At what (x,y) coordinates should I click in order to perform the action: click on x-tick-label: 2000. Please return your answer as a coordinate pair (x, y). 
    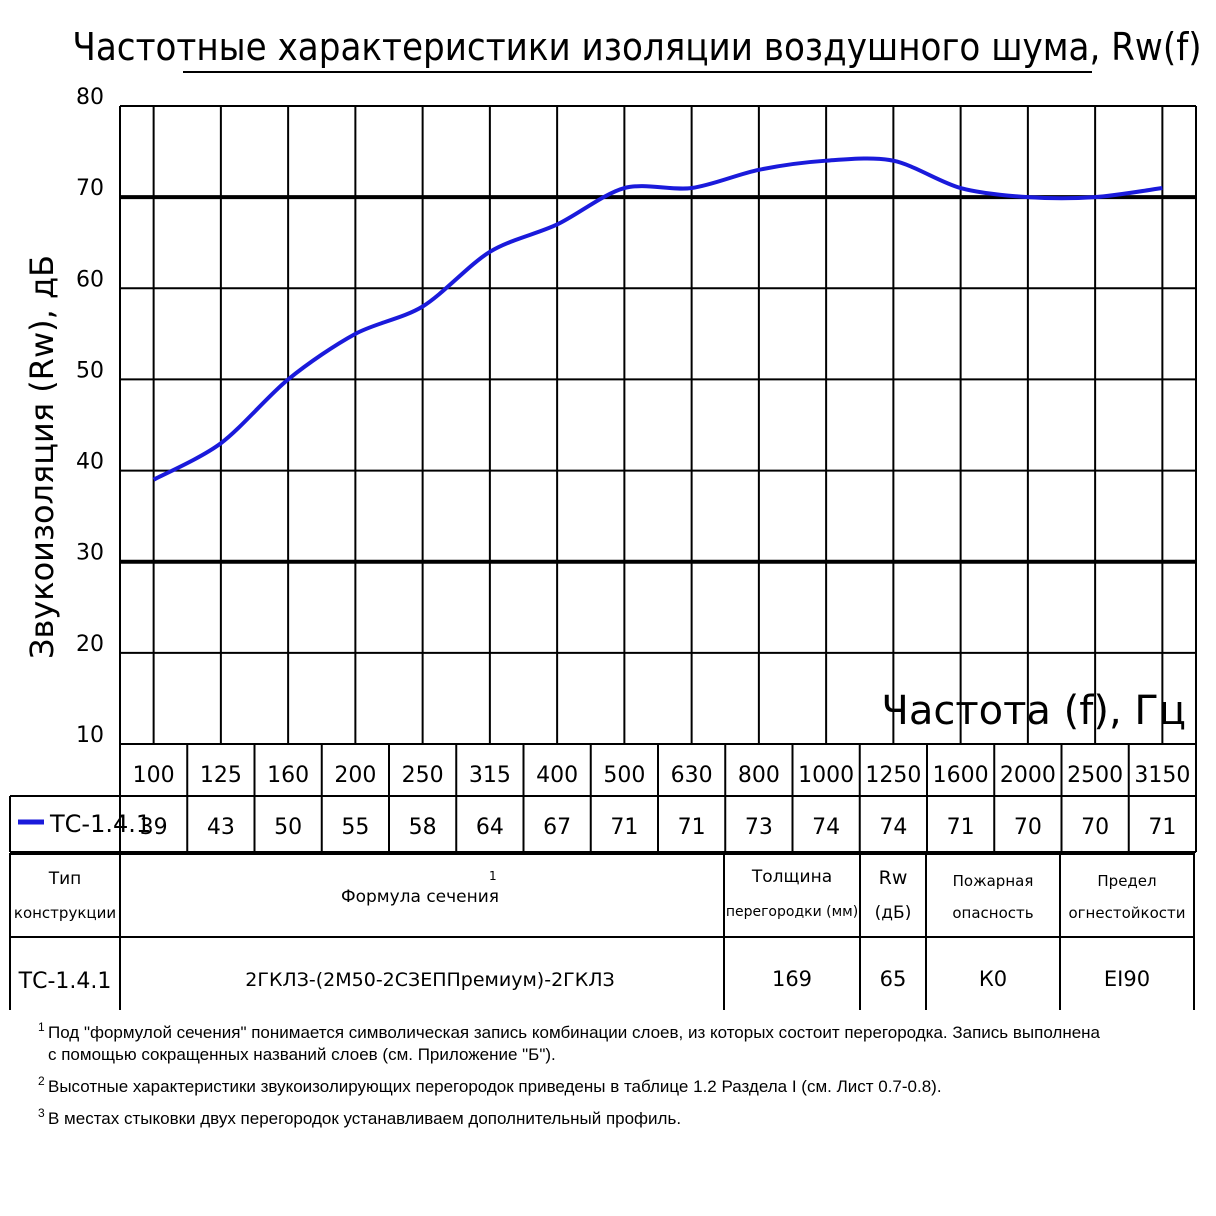
    Looking at the image, I should click on (1028, 775).